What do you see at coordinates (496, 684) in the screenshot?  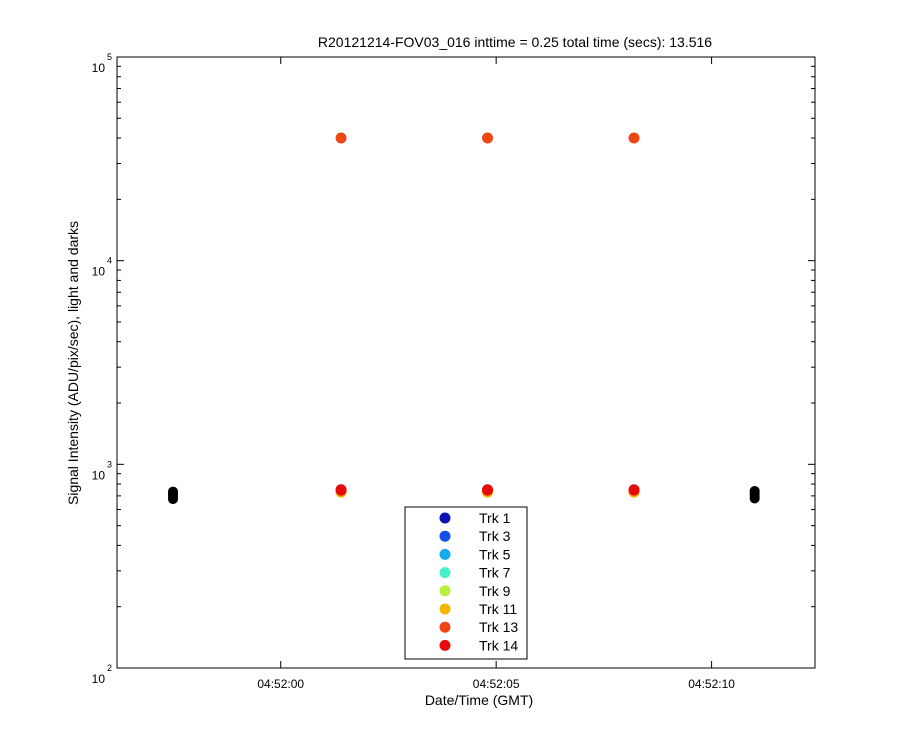 I see `x-tick-label: 04:52:05` at bounding box center [496, 684].